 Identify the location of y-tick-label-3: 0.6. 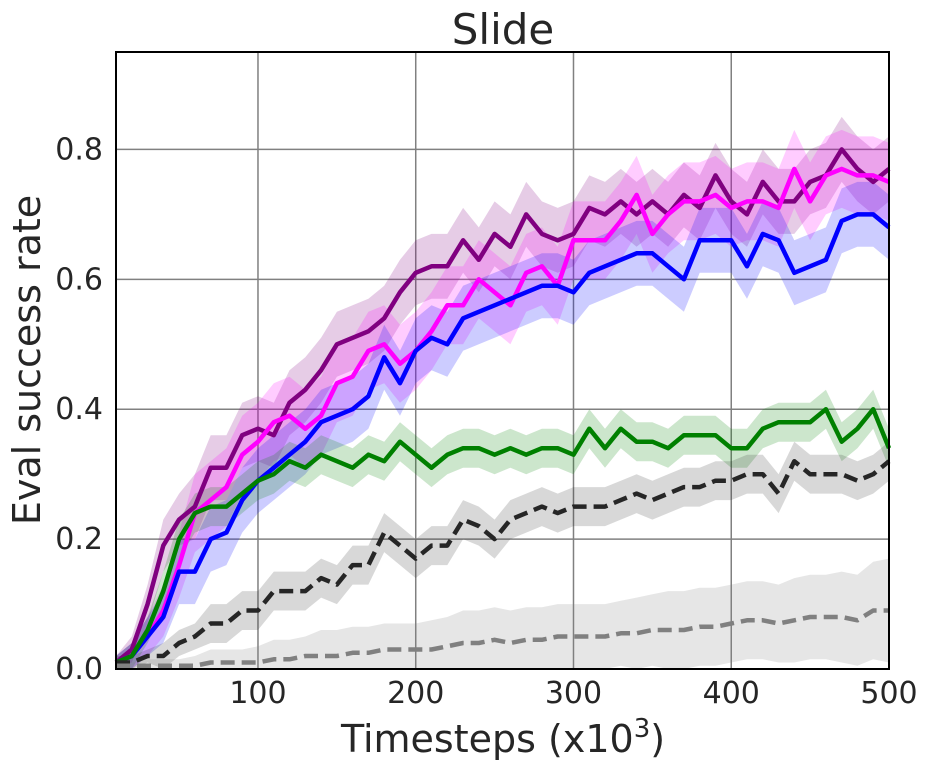
(79, 279).